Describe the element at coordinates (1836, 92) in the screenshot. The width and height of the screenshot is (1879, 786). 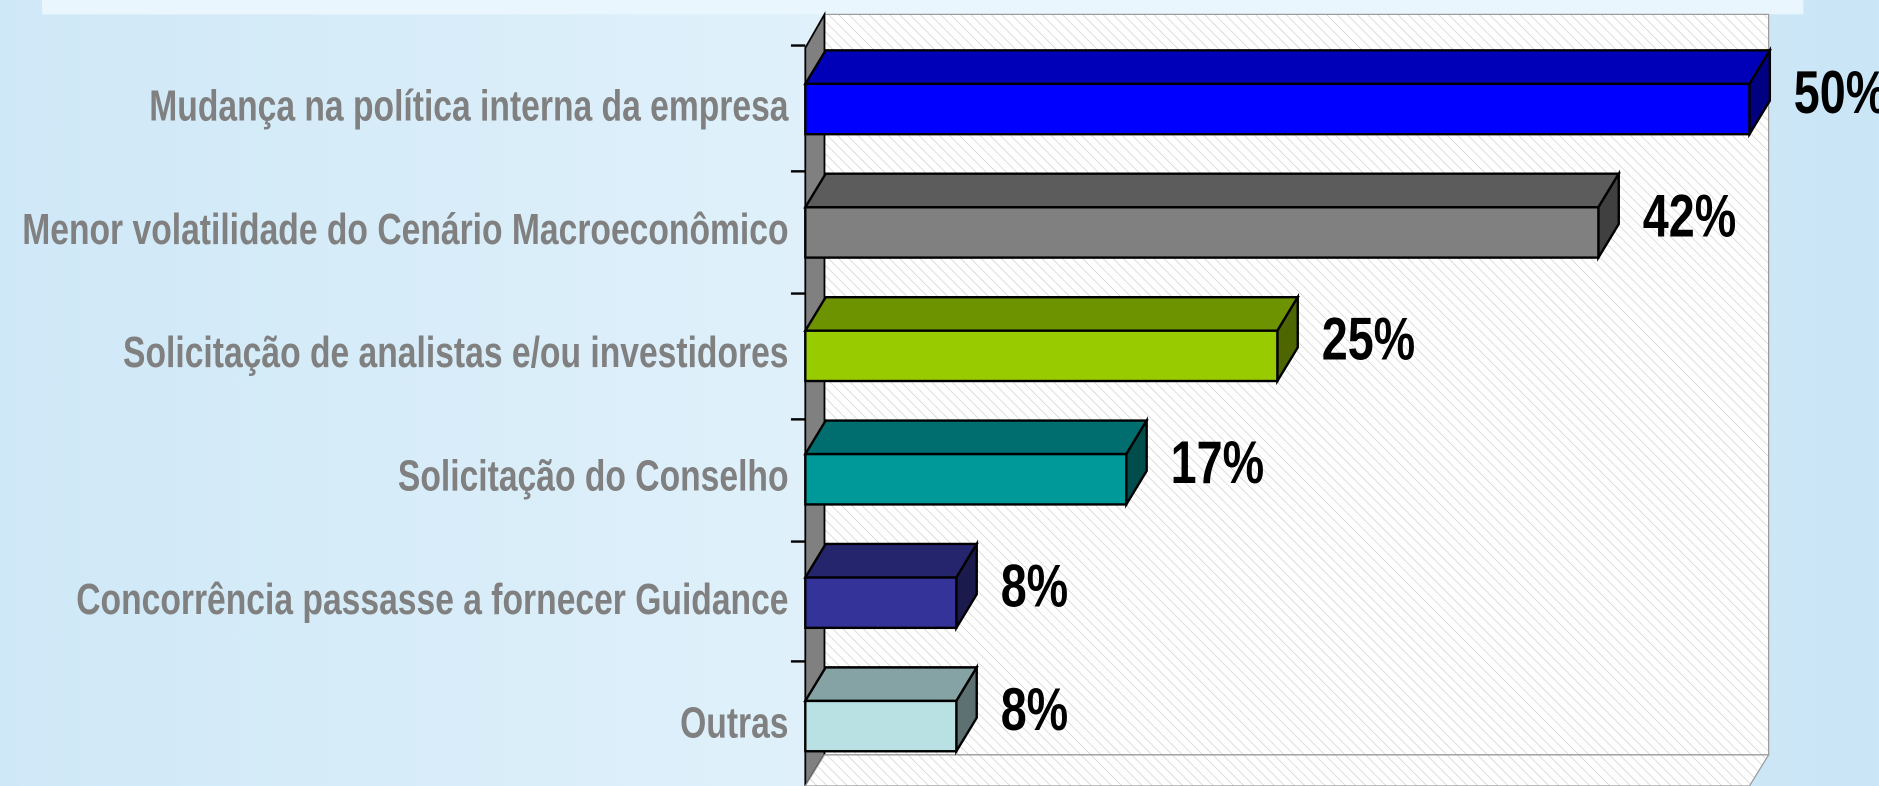
I see `value-label: 50%` at that location.